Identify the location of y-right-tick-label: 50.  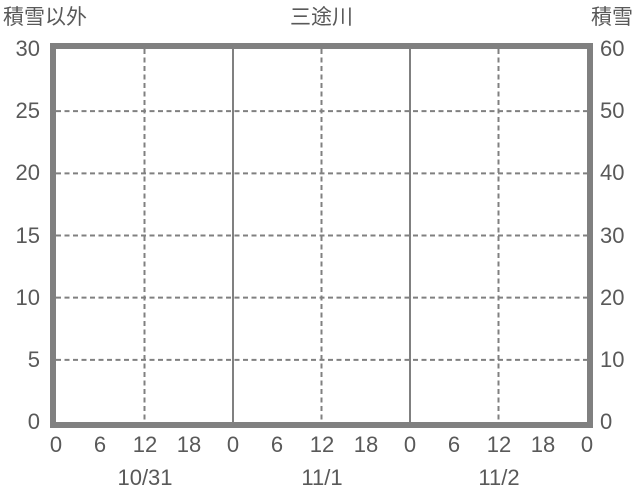
(612, 110).